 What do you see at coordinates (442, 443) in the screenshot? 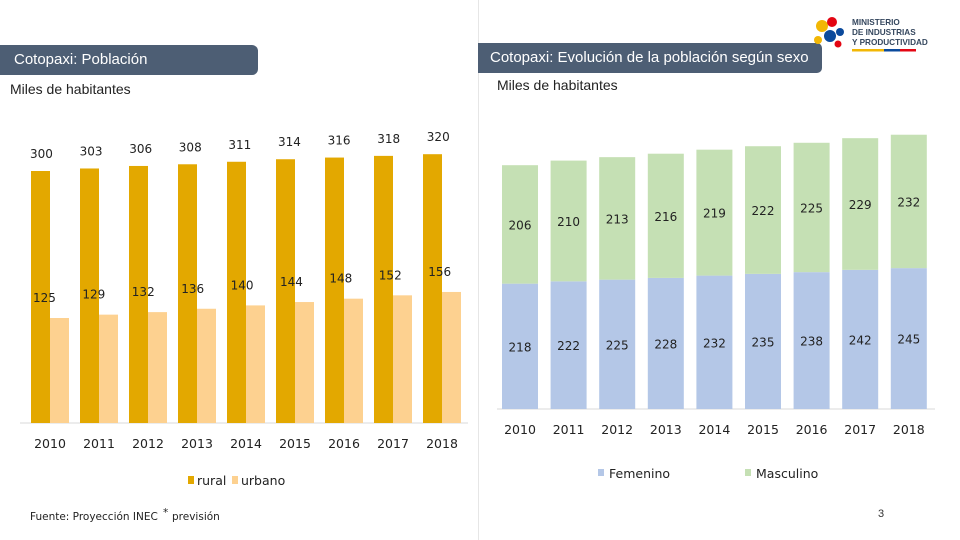
I see `xtick-left-2018: 2018` at bounding box center [442, 443].